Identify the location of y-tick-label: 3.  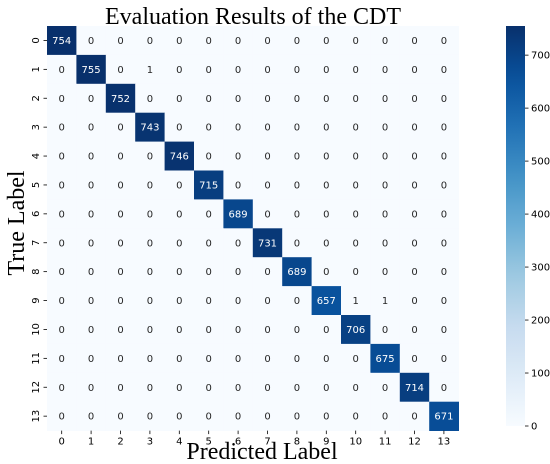
(36, 127).